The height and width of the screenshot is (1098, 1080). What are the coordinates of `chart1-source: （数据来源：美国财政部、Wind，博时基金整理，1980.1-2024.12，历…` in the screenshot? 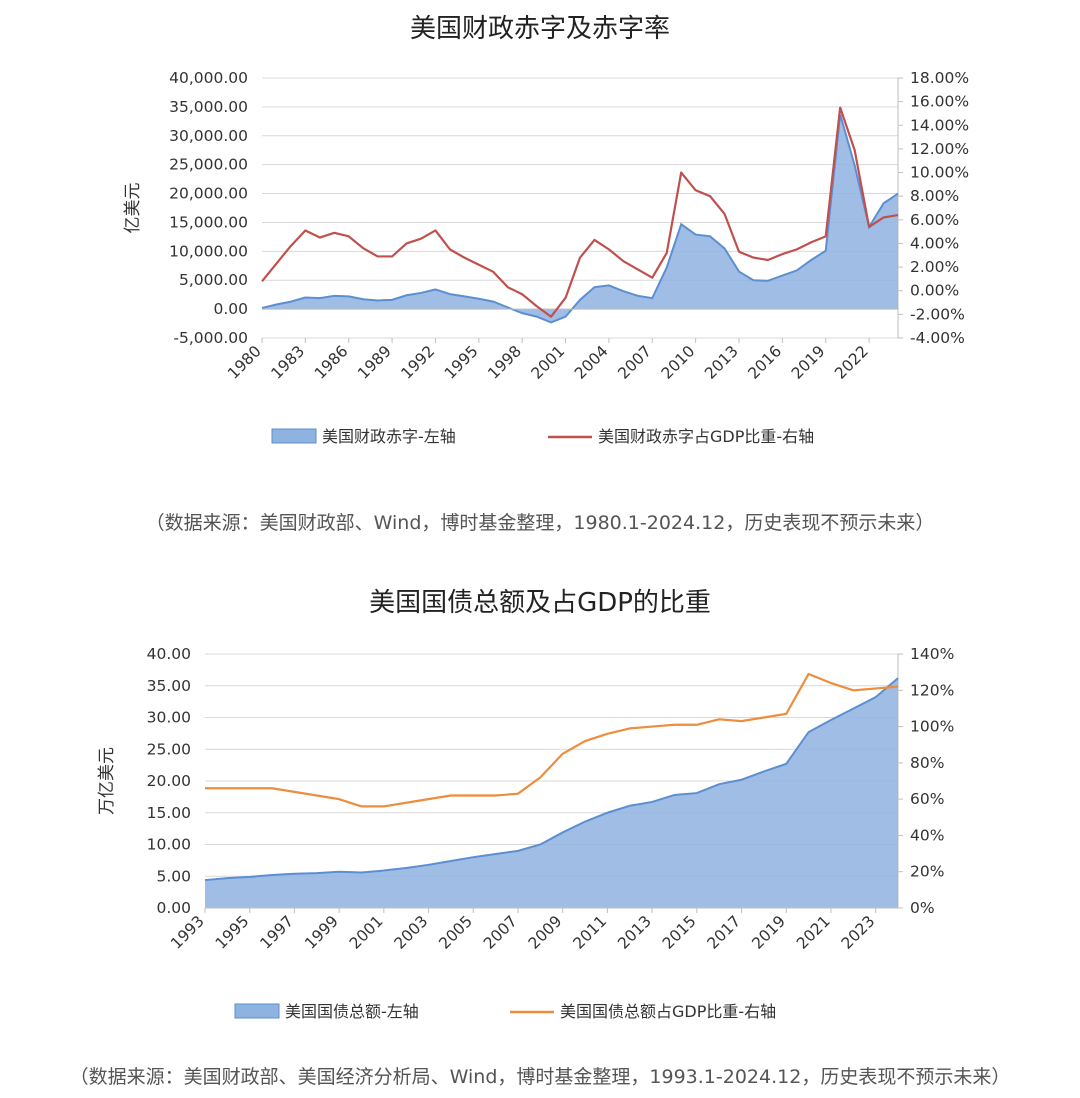 It's located at (540, 523).